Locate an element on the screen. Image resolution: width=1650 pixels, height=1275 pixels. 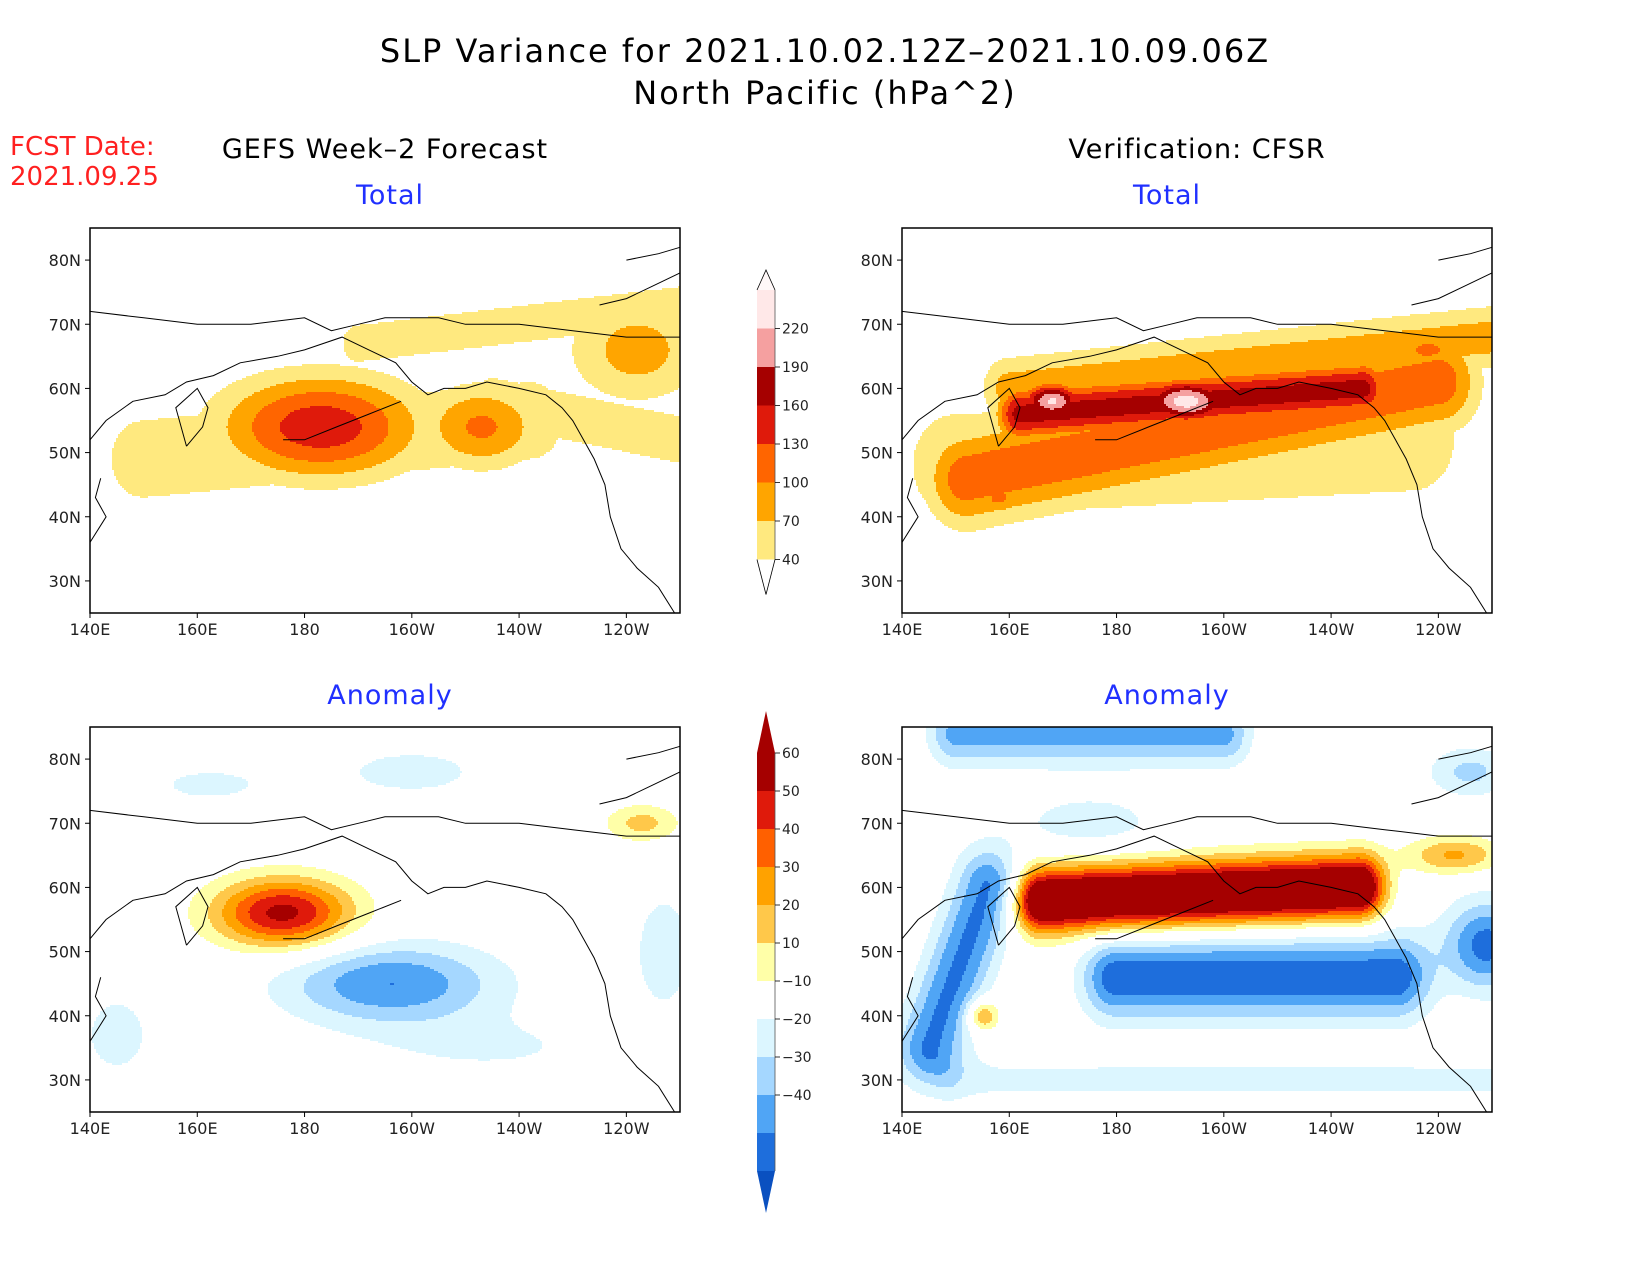
colorbar-label: 100 is located at coordinates (795, 484).